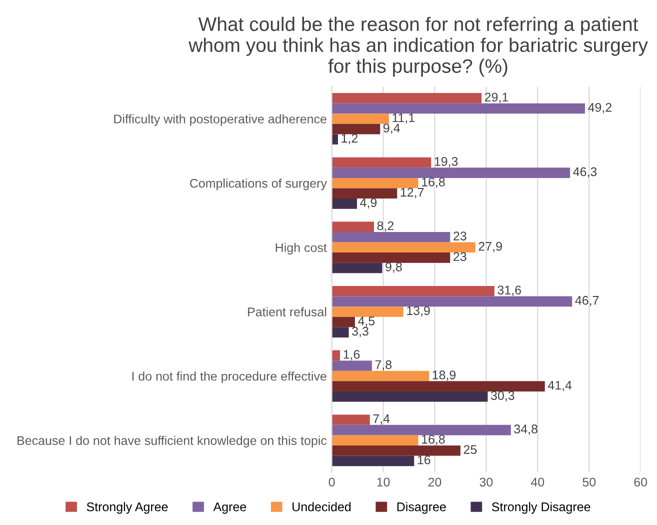 The width and height of the screenshot is (657, 525). I want to click on legend-label: Strongly Disagree, so click(541, 508).